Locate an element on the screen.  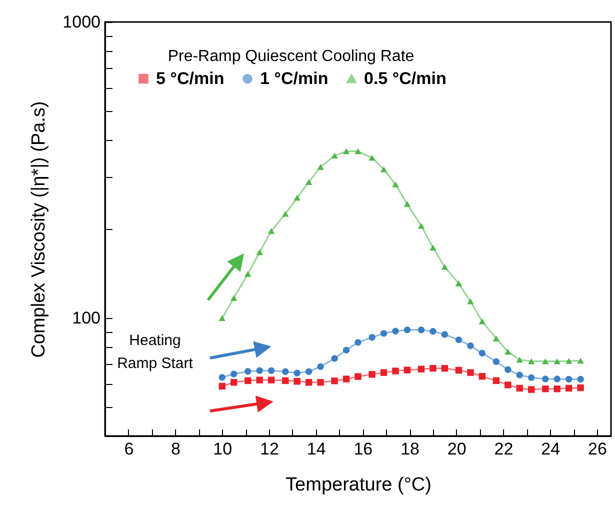
x-axis-title: Temperature (°C) is located at coordinates (359, 485).